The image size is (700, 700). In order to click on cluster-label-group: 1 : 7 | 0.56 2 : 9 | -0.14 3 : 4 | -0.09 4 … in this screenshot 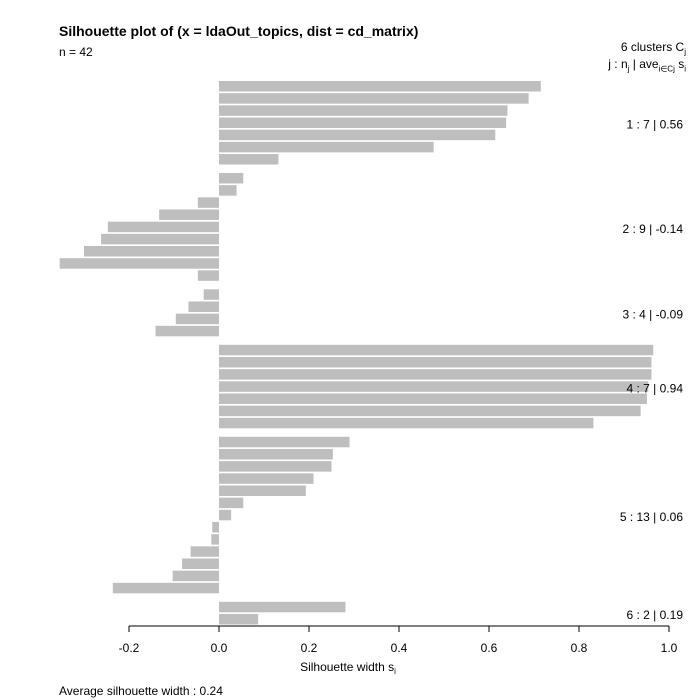, I will do `click(651, 370)`.